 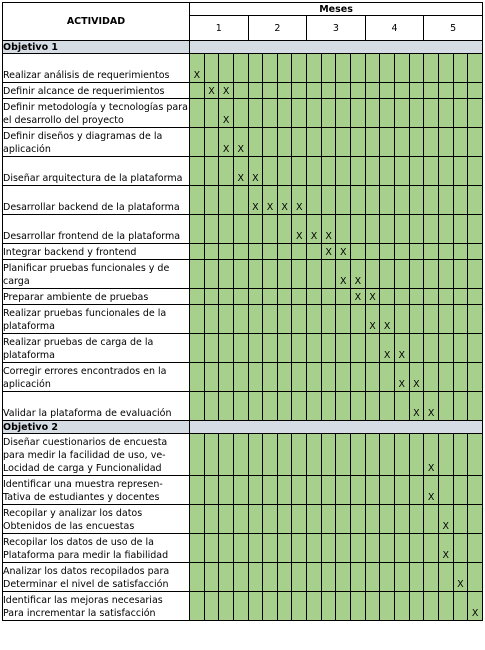 I want to click on activity-name-line: Definir alcance de requerimientos, so click(x=84, y=91).